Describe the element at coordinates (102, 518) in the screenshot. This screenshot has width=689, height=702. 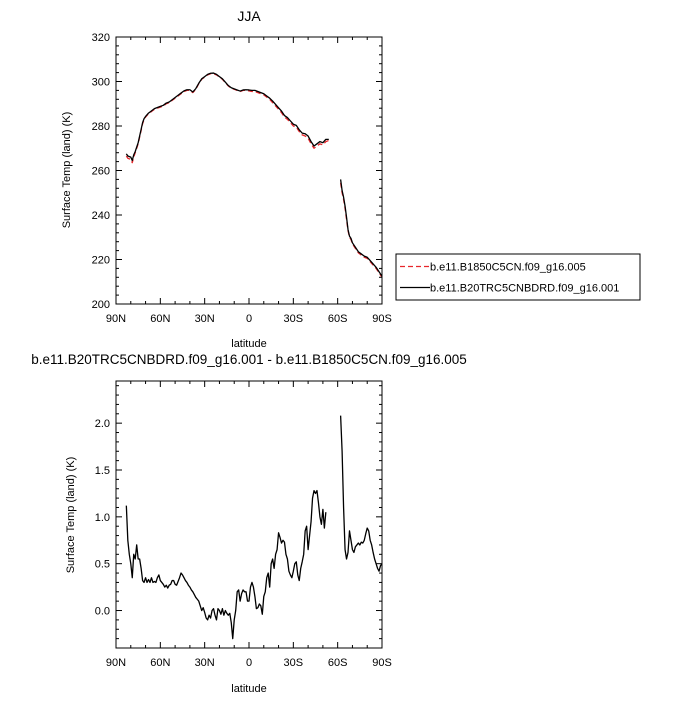
I see `y-tick-label: 1.0` at that location.